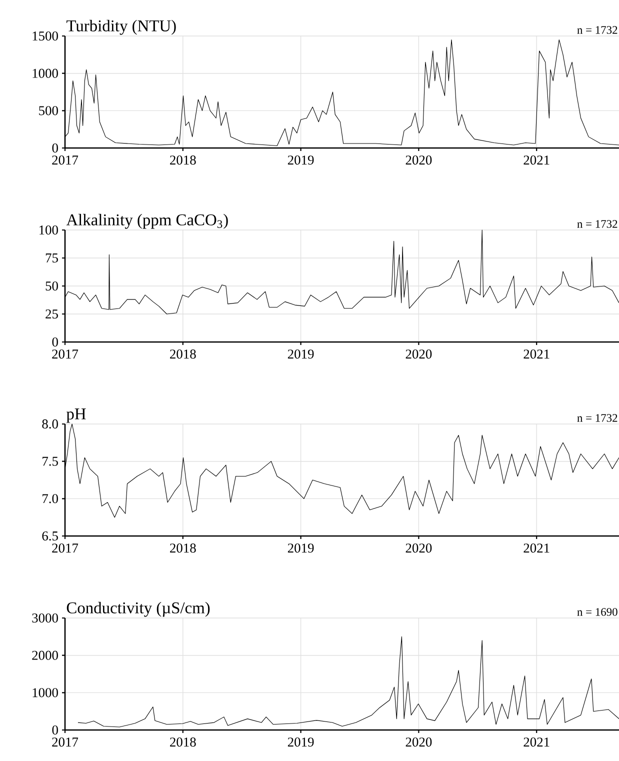 Image resolution: width=619 pixels, height=761 pixels. What do you see at coordinates (50, 424) in the screenshot?
I see `y-tick-label: 8.0` at bounding box center [50, 424].